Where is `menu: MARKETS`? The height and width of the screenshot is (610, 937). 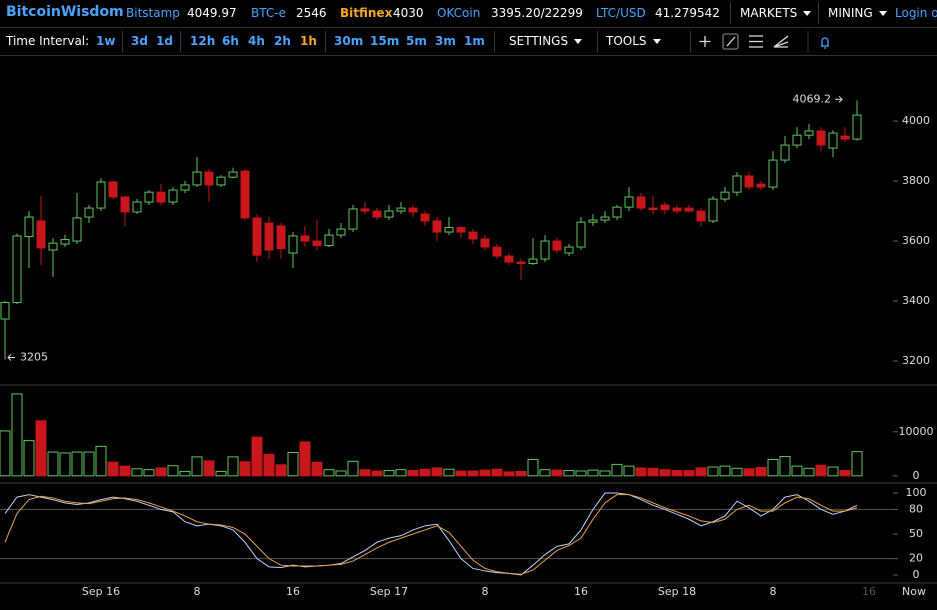 menu: MARKETS is located at coordinates (776, 13).